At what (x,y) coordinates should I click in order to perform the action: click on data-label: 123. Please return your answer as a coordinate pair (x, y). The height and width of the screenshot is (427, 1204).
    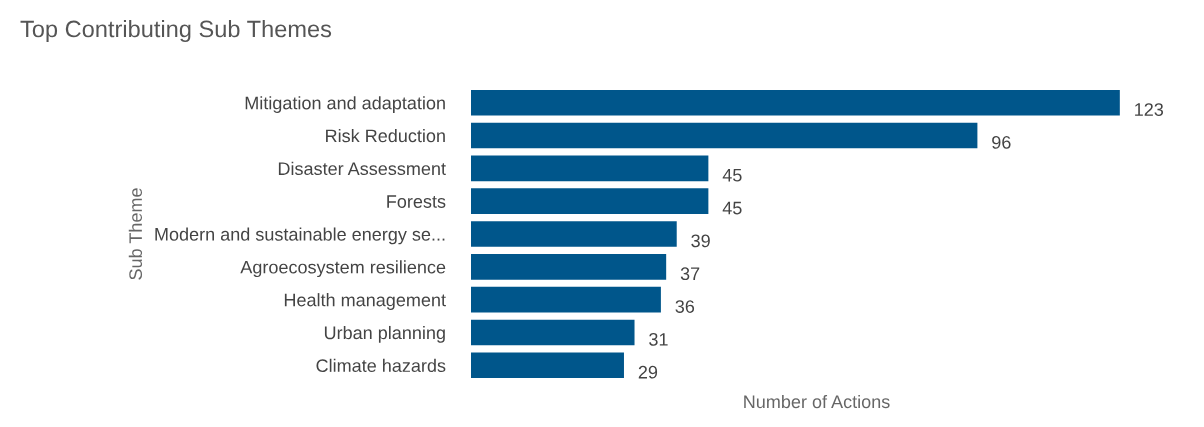
    Looking at the image, I should click on (1149, 109).